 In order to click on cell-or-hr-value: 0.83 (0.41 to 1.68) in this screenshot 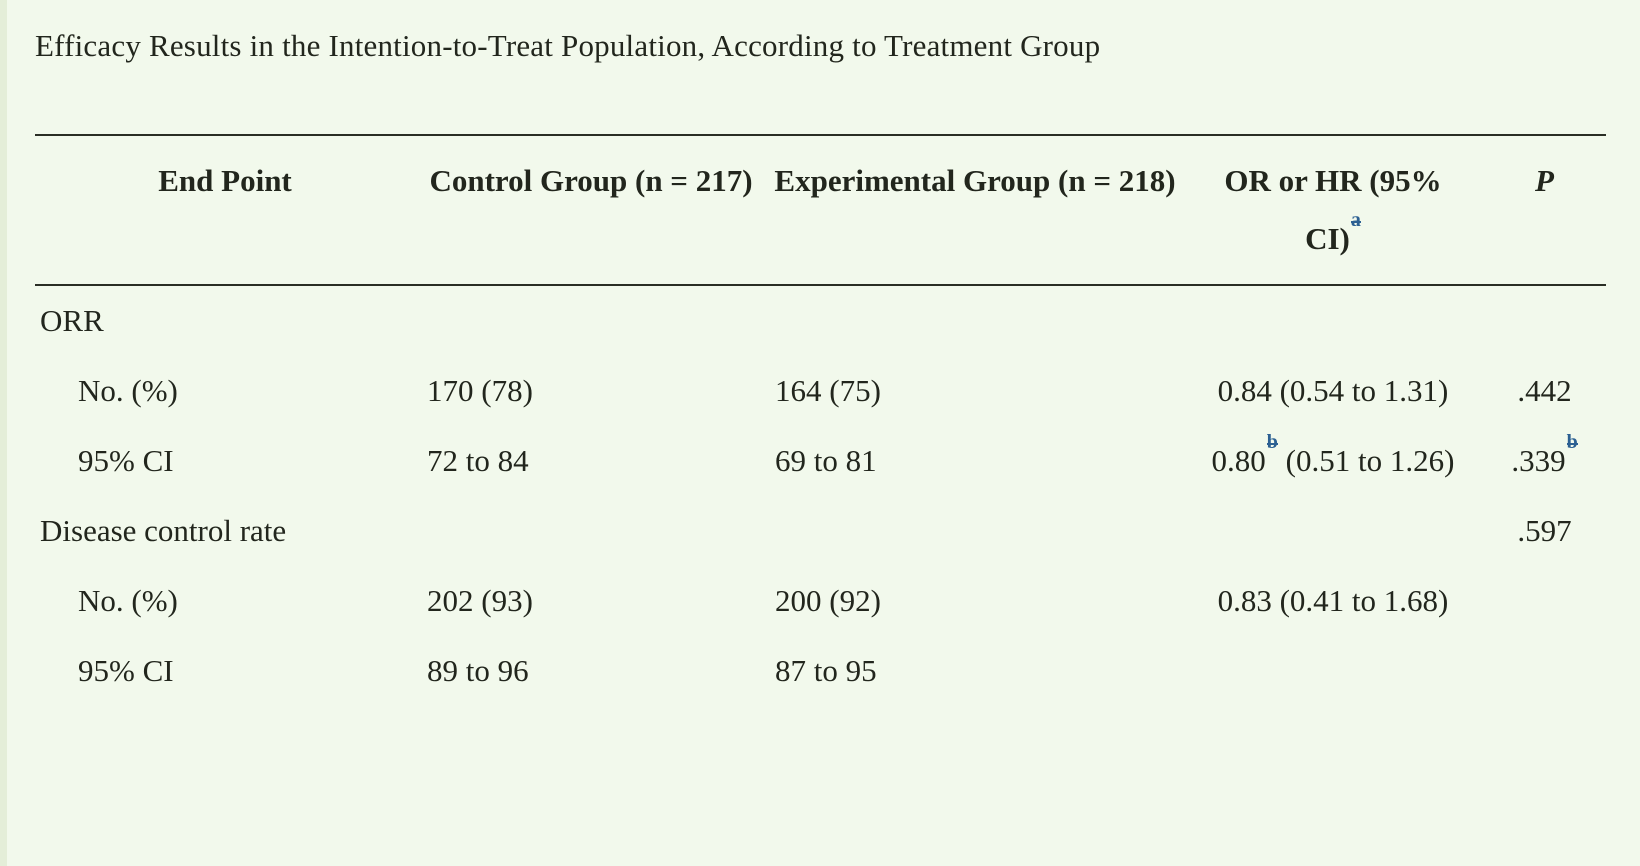, I will do `click(1333, 600)`.